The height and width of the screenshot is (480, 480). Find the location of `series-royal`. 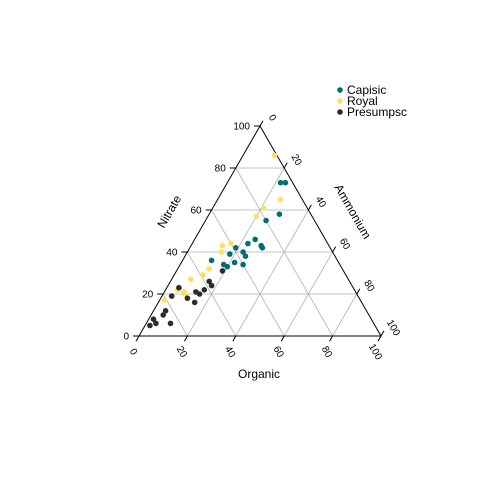

series-royal is located at coordinates (222, 228).